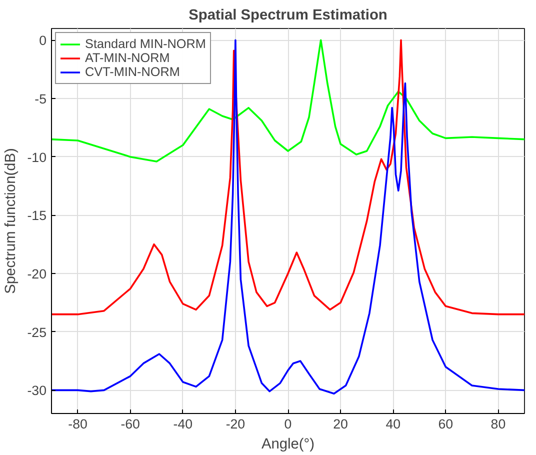 This screenshot has height=455, width=536. I want to click on y-tick-label: -10, so click(36, 157).